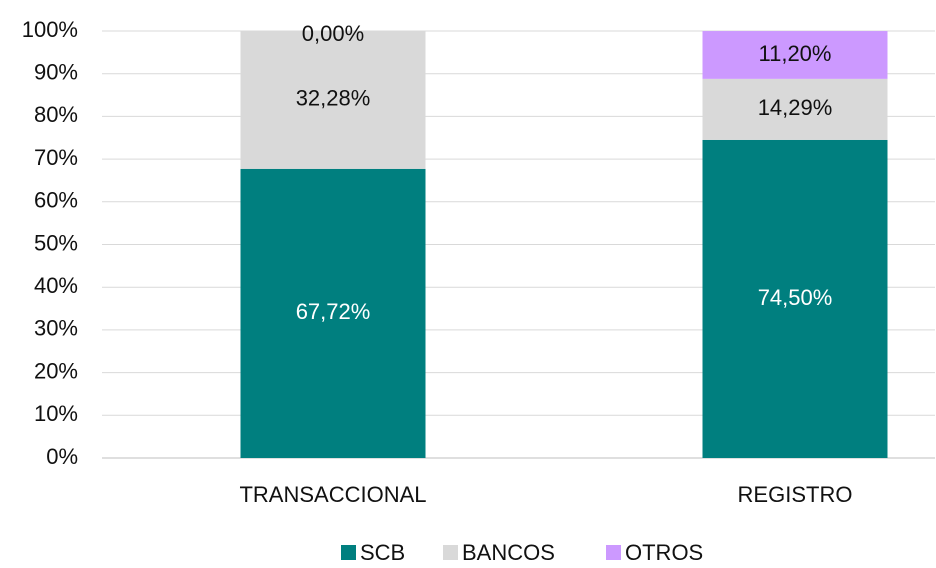 The image size is (936, 568). I want to click on data-label: 11,20%, so click(795, 53).